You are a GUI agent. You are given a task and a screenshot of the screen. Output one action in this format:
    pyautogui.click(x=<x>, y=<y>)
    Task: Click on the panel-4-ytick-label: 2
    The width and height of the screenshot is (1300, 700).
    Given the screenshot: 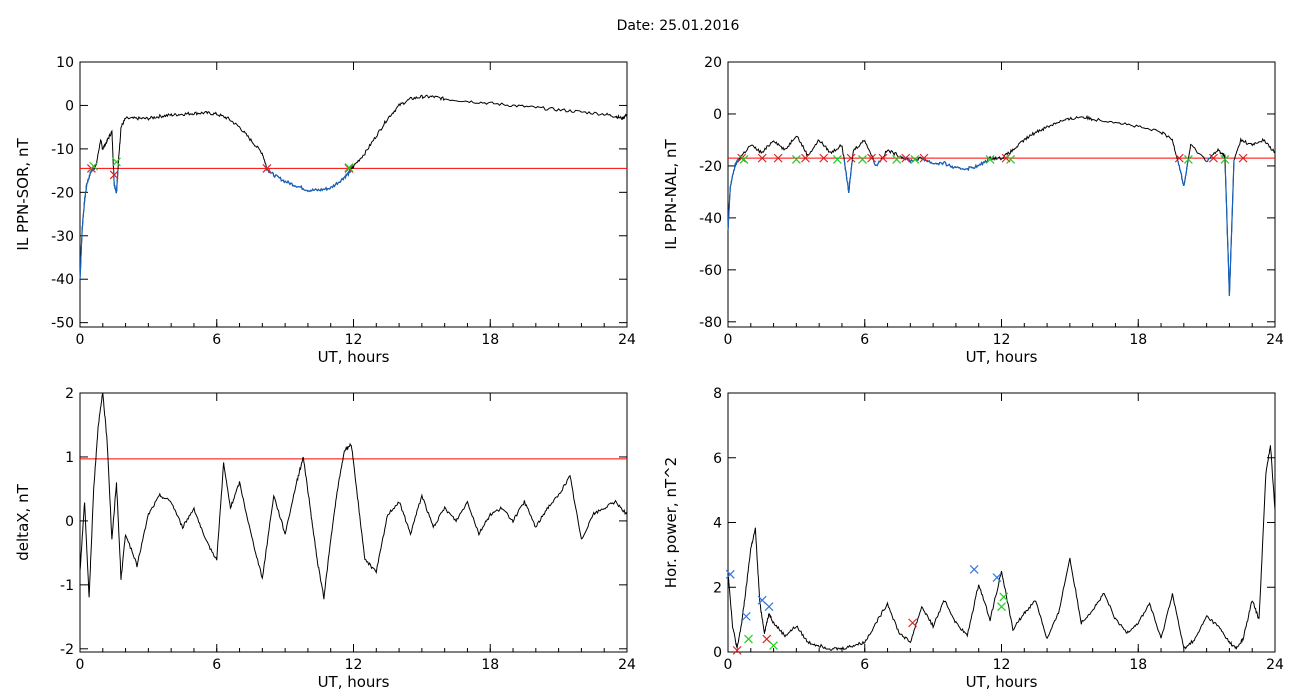 What is the action you would take?
    pyautogui.click(x=717, y=588)
    